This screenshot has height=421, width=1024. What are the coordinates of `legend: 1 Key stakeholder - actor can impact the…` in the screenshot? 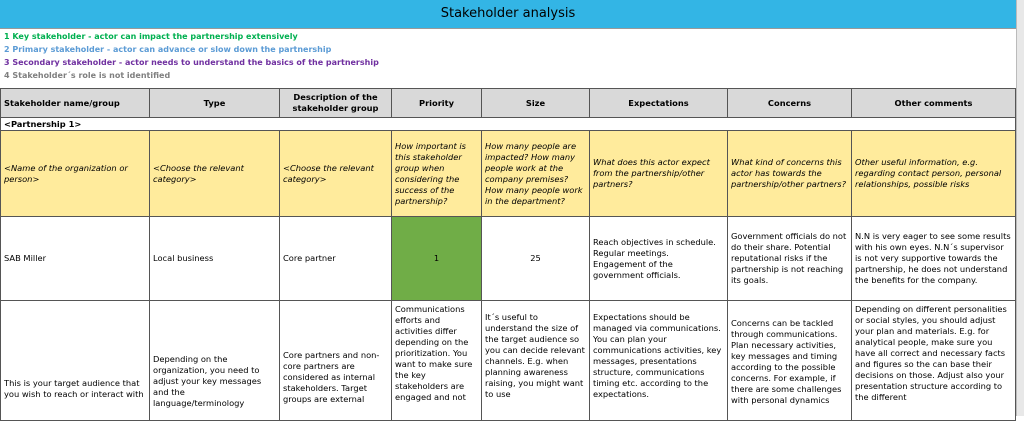 It's located at (508, 57).